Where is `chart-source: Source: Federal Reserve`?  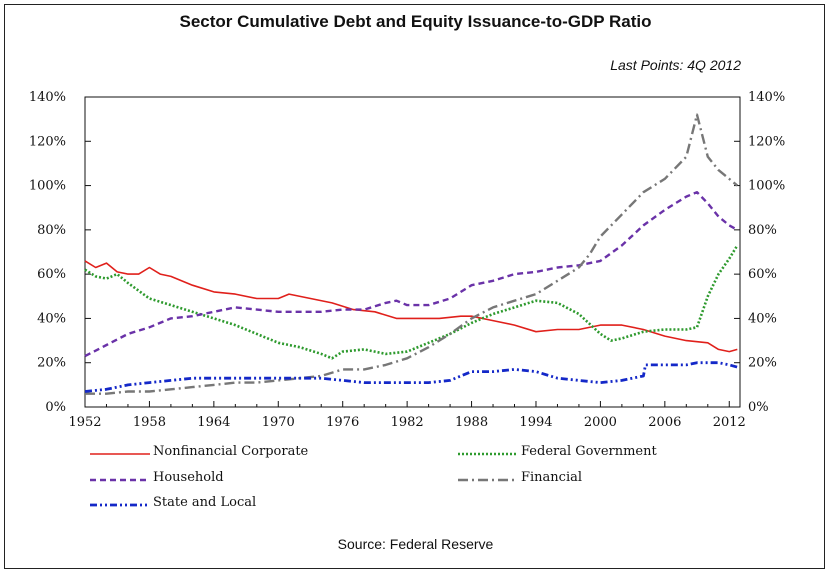
chart-source: Source: Federal Reserve is located at coordinates (415, 544).